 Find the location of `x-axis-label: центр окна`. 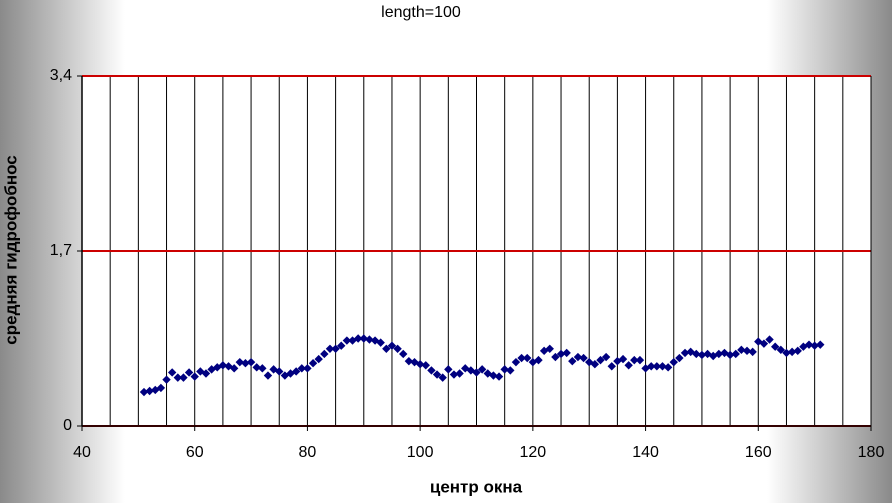

x-axis-label: центр окна is located at coordinates (476, 486).